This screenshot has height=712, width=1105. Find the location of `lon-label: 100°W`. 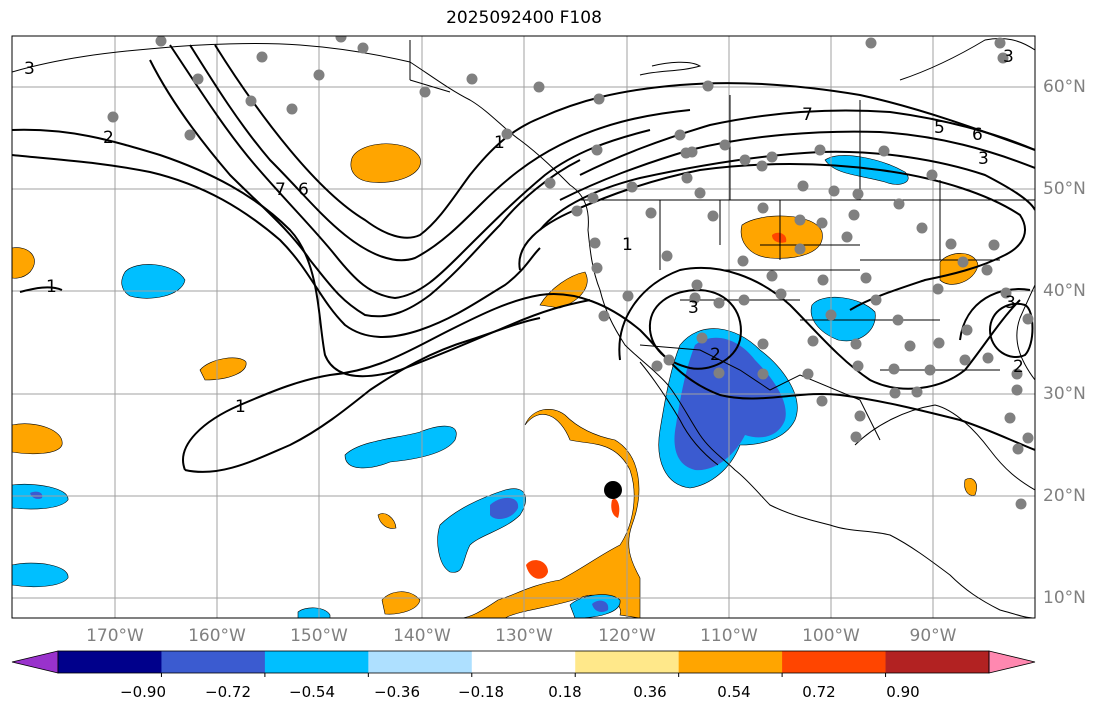

lon-label: 100°W is located at coordinates (831, 636).